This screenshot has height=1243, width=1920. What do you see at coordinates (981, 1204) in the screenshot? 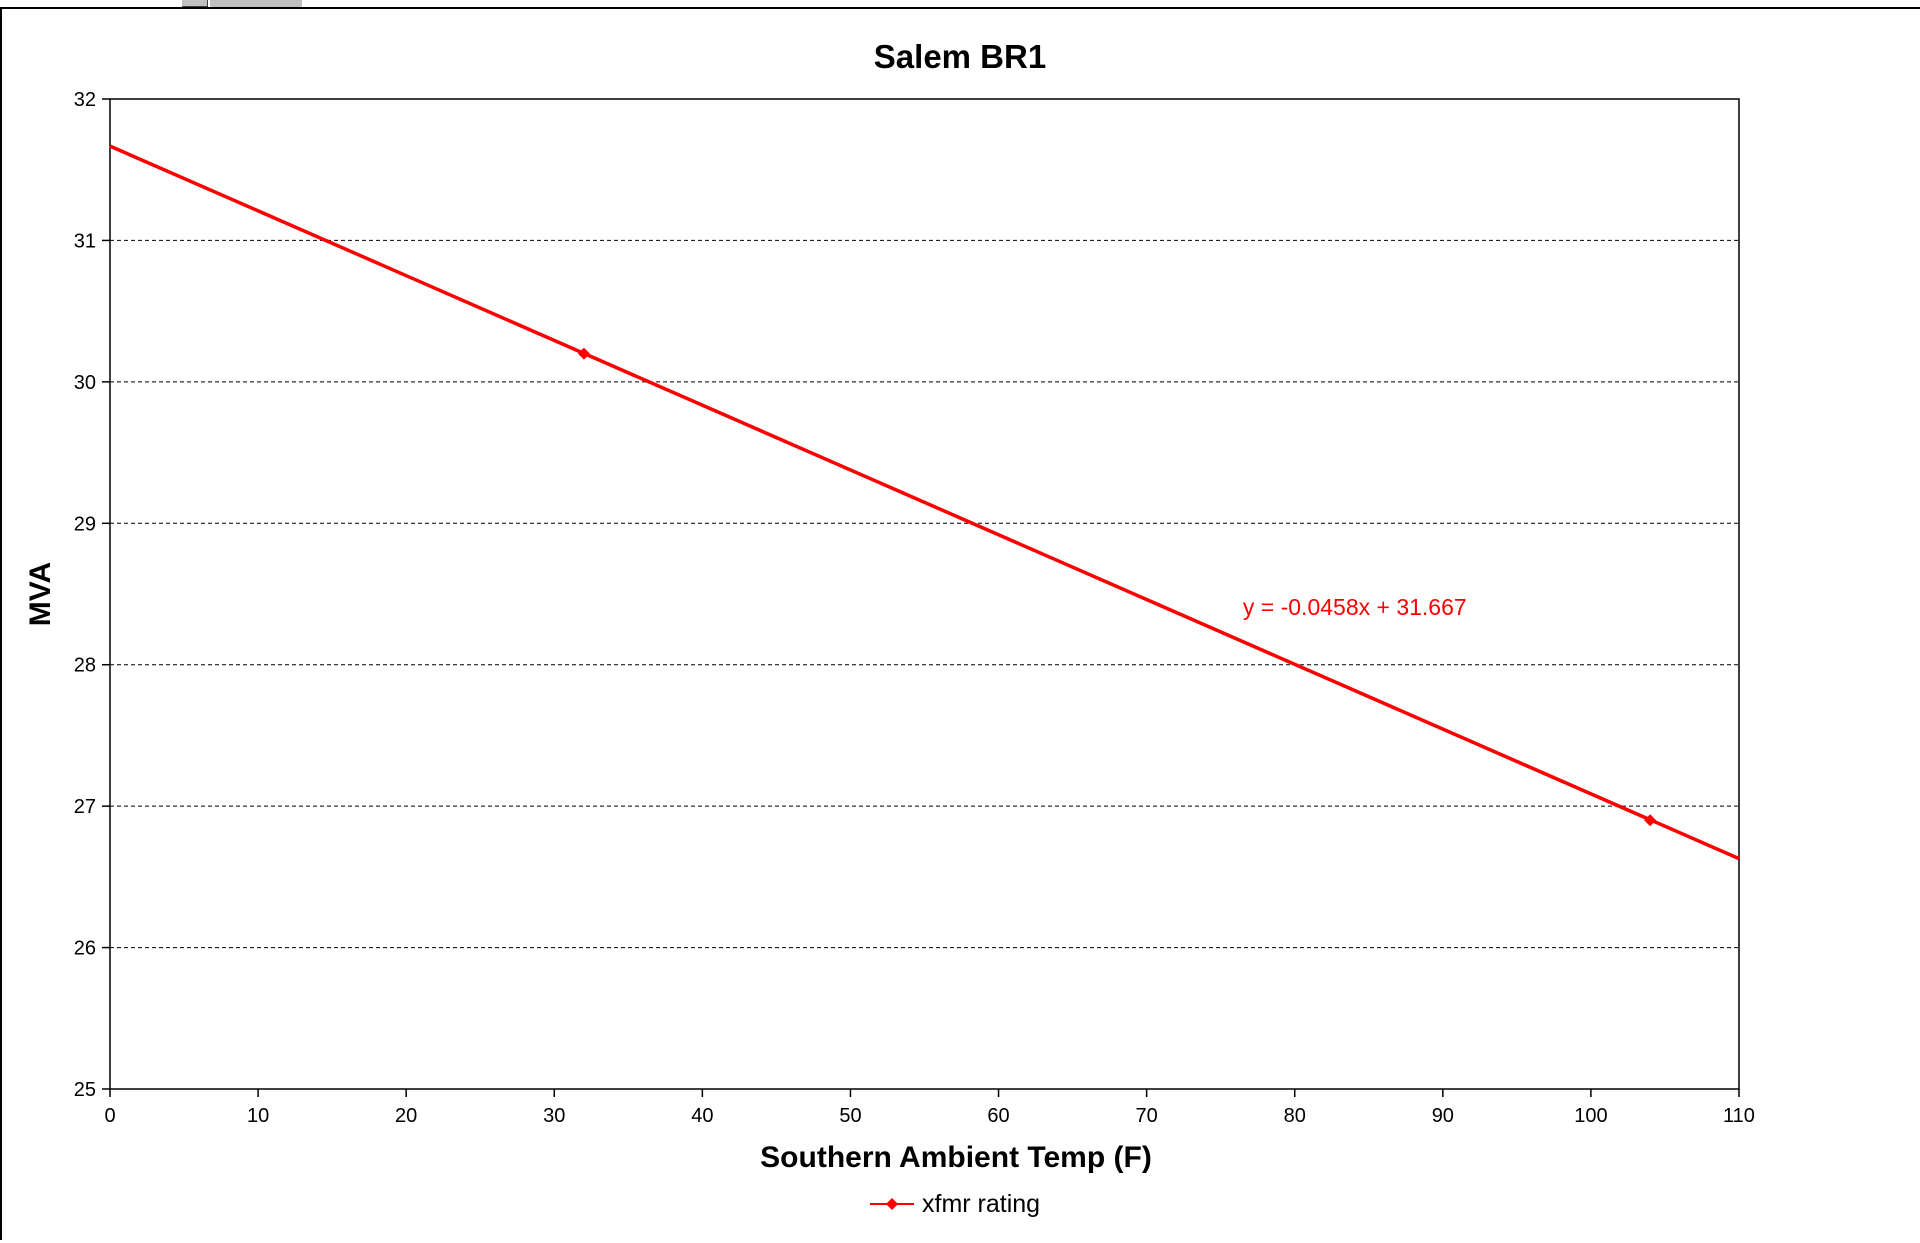
I see `legend-label: xfmr rating` at bounding box center [981, 1204].